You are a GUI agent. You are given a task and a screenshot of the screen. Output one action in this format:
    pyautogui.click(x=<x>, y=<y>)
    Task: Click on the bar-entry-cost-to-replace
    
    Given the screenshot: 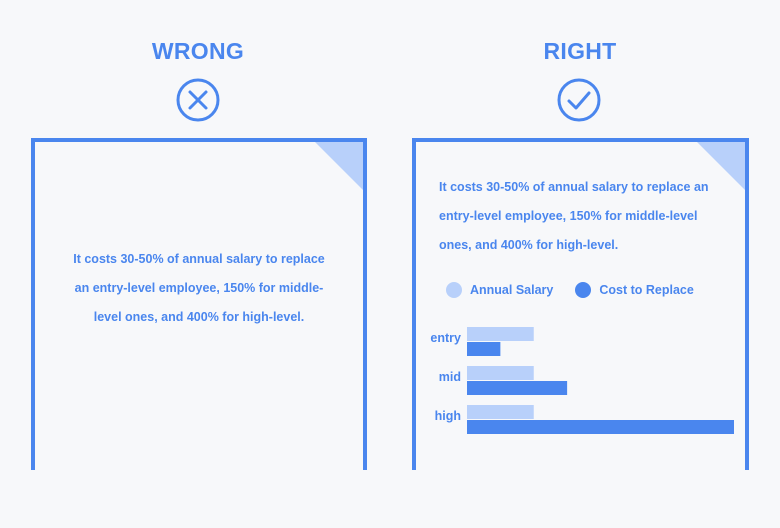 What is the action you would take?
    pyautogui.click(x=484, y=349)
    